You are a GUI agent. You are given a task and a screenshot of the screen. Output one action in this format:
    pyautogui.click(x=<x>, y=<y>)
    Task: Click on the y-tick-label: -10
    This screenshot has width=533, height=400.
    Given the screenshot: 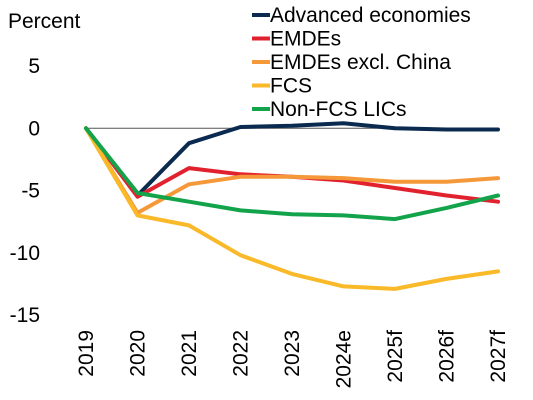 What is the action you would take?
    pyautogui.click(x=25, y=253)
    